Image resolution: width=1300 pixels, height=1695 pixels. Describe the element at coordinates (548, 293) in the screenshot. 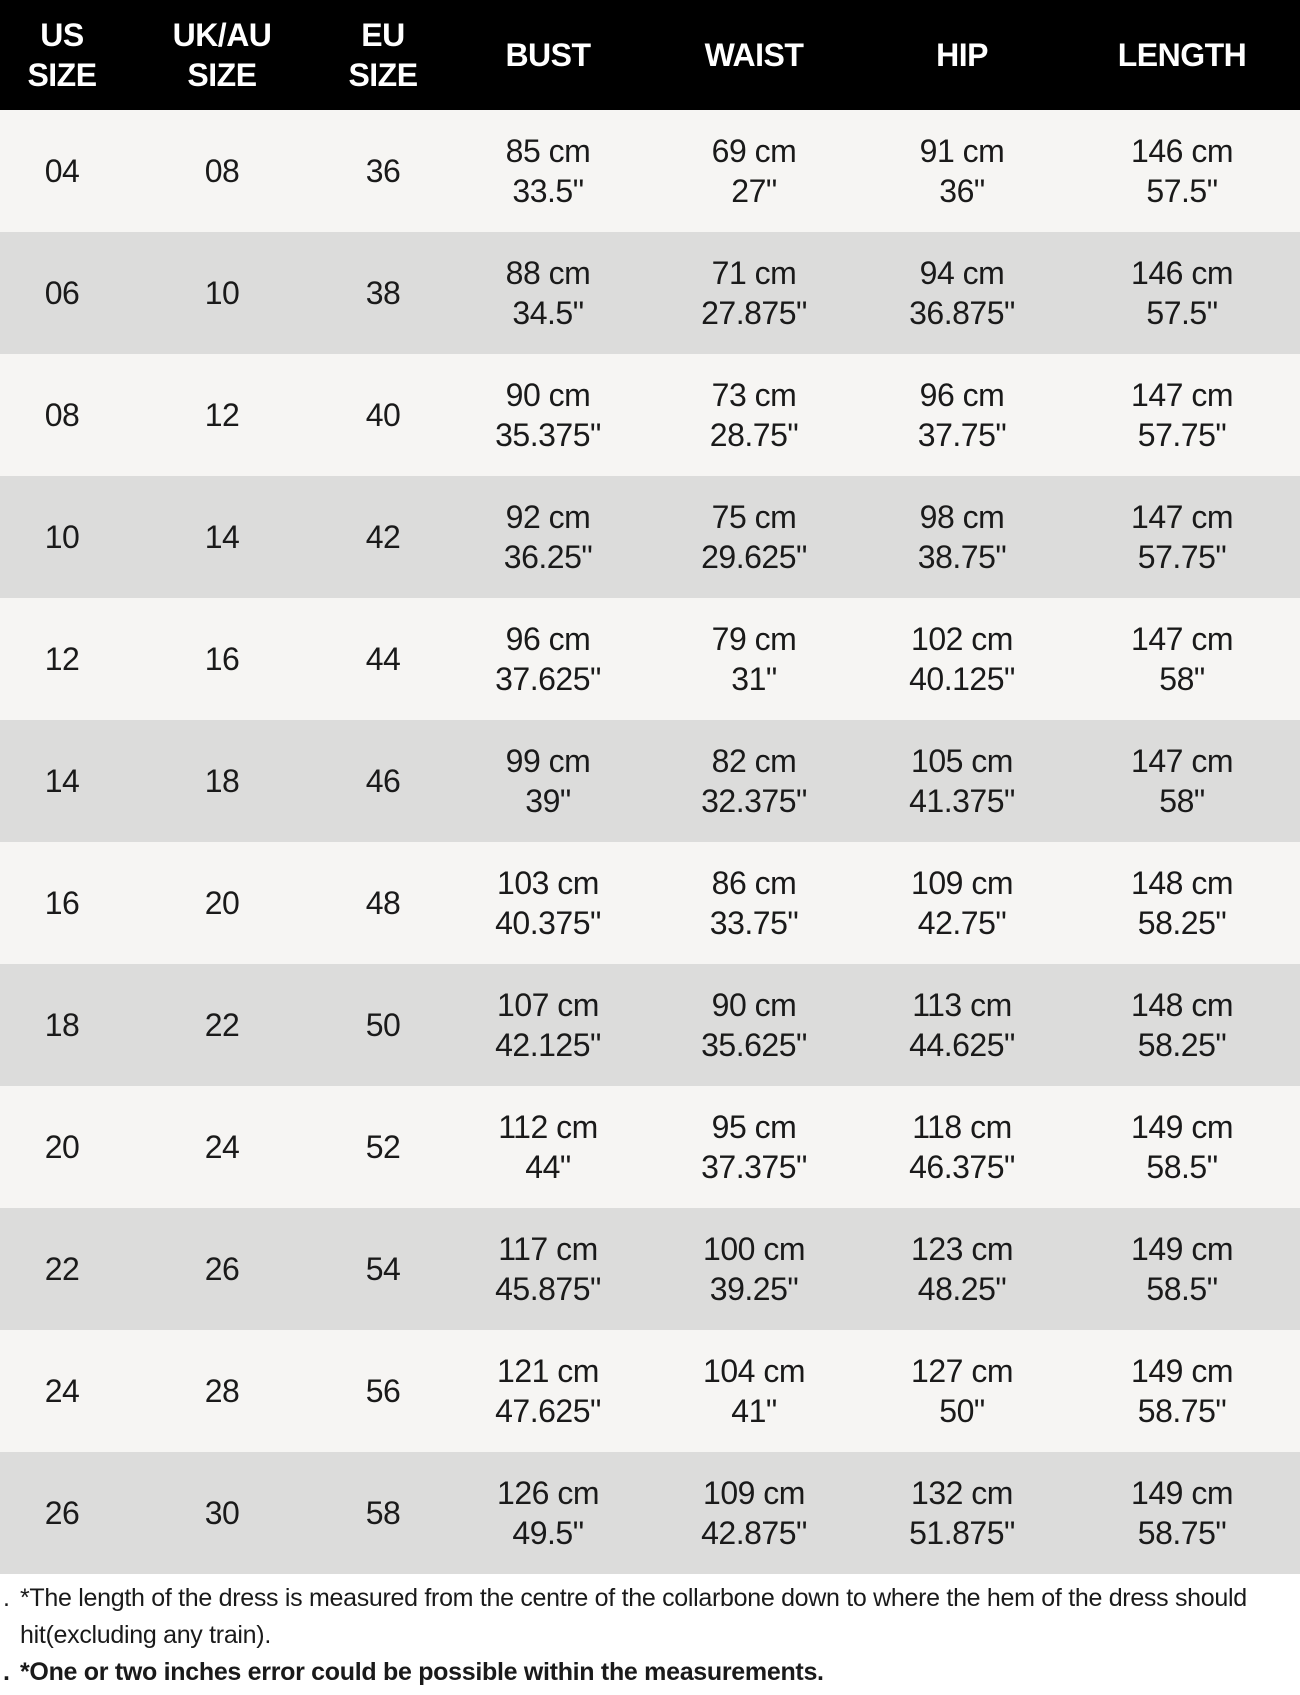

I see `cell-bust: 88 cm 34.5"` at that location.